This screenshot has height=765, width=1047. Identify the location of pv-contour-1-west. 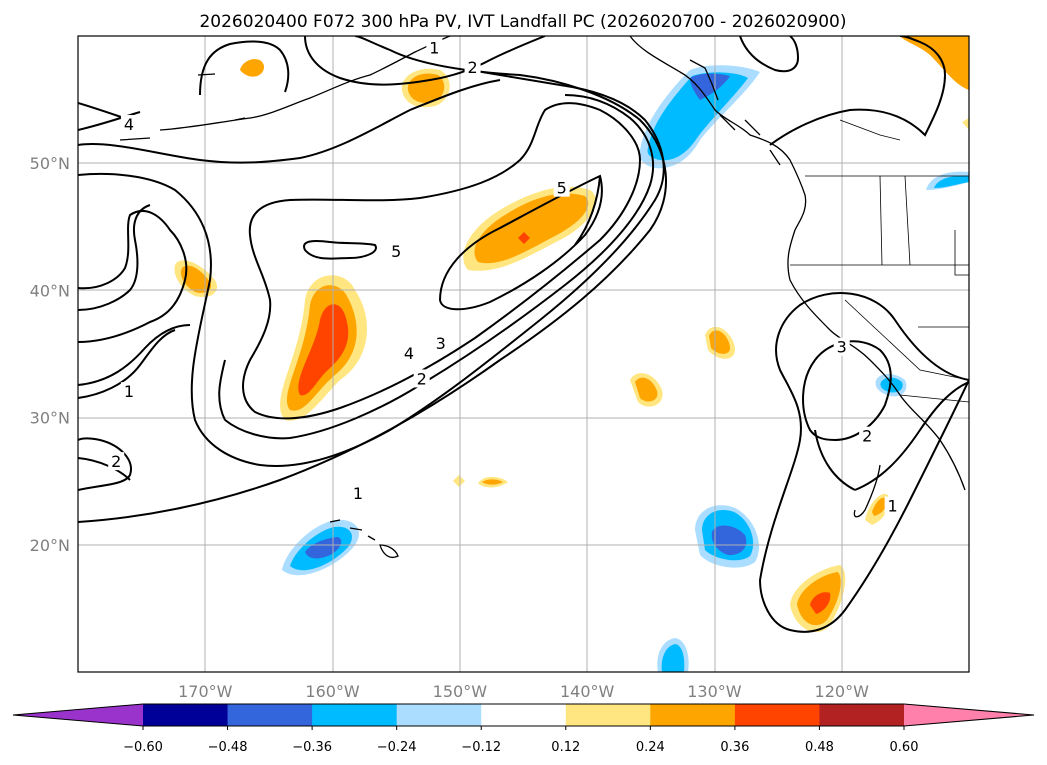
(134, 361).